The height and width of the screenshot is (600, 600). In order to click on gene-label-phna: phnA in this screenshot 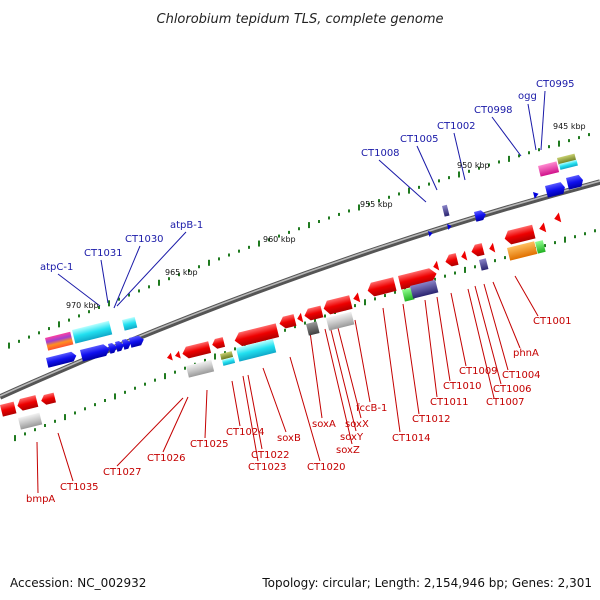, I will do `click(526, 353)`.